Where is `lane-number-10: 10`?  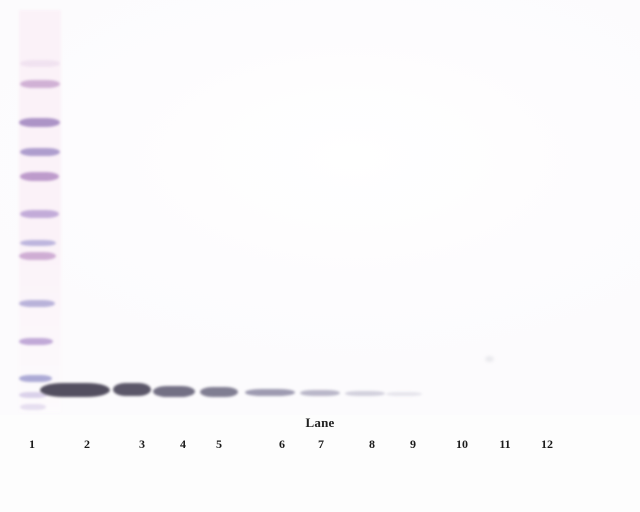
lane-number-10: 10 is located at coordinates (462, 444).